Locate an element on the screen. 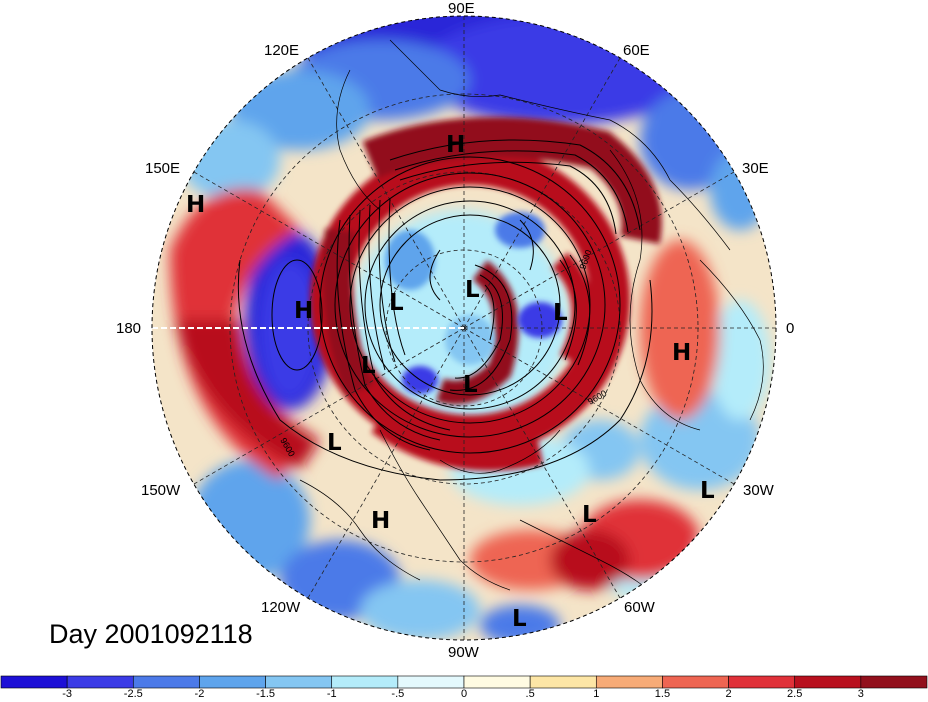 This screenshot has height=702, width=928. colorbar-tick: 0 is located at coordinates (464, 694).